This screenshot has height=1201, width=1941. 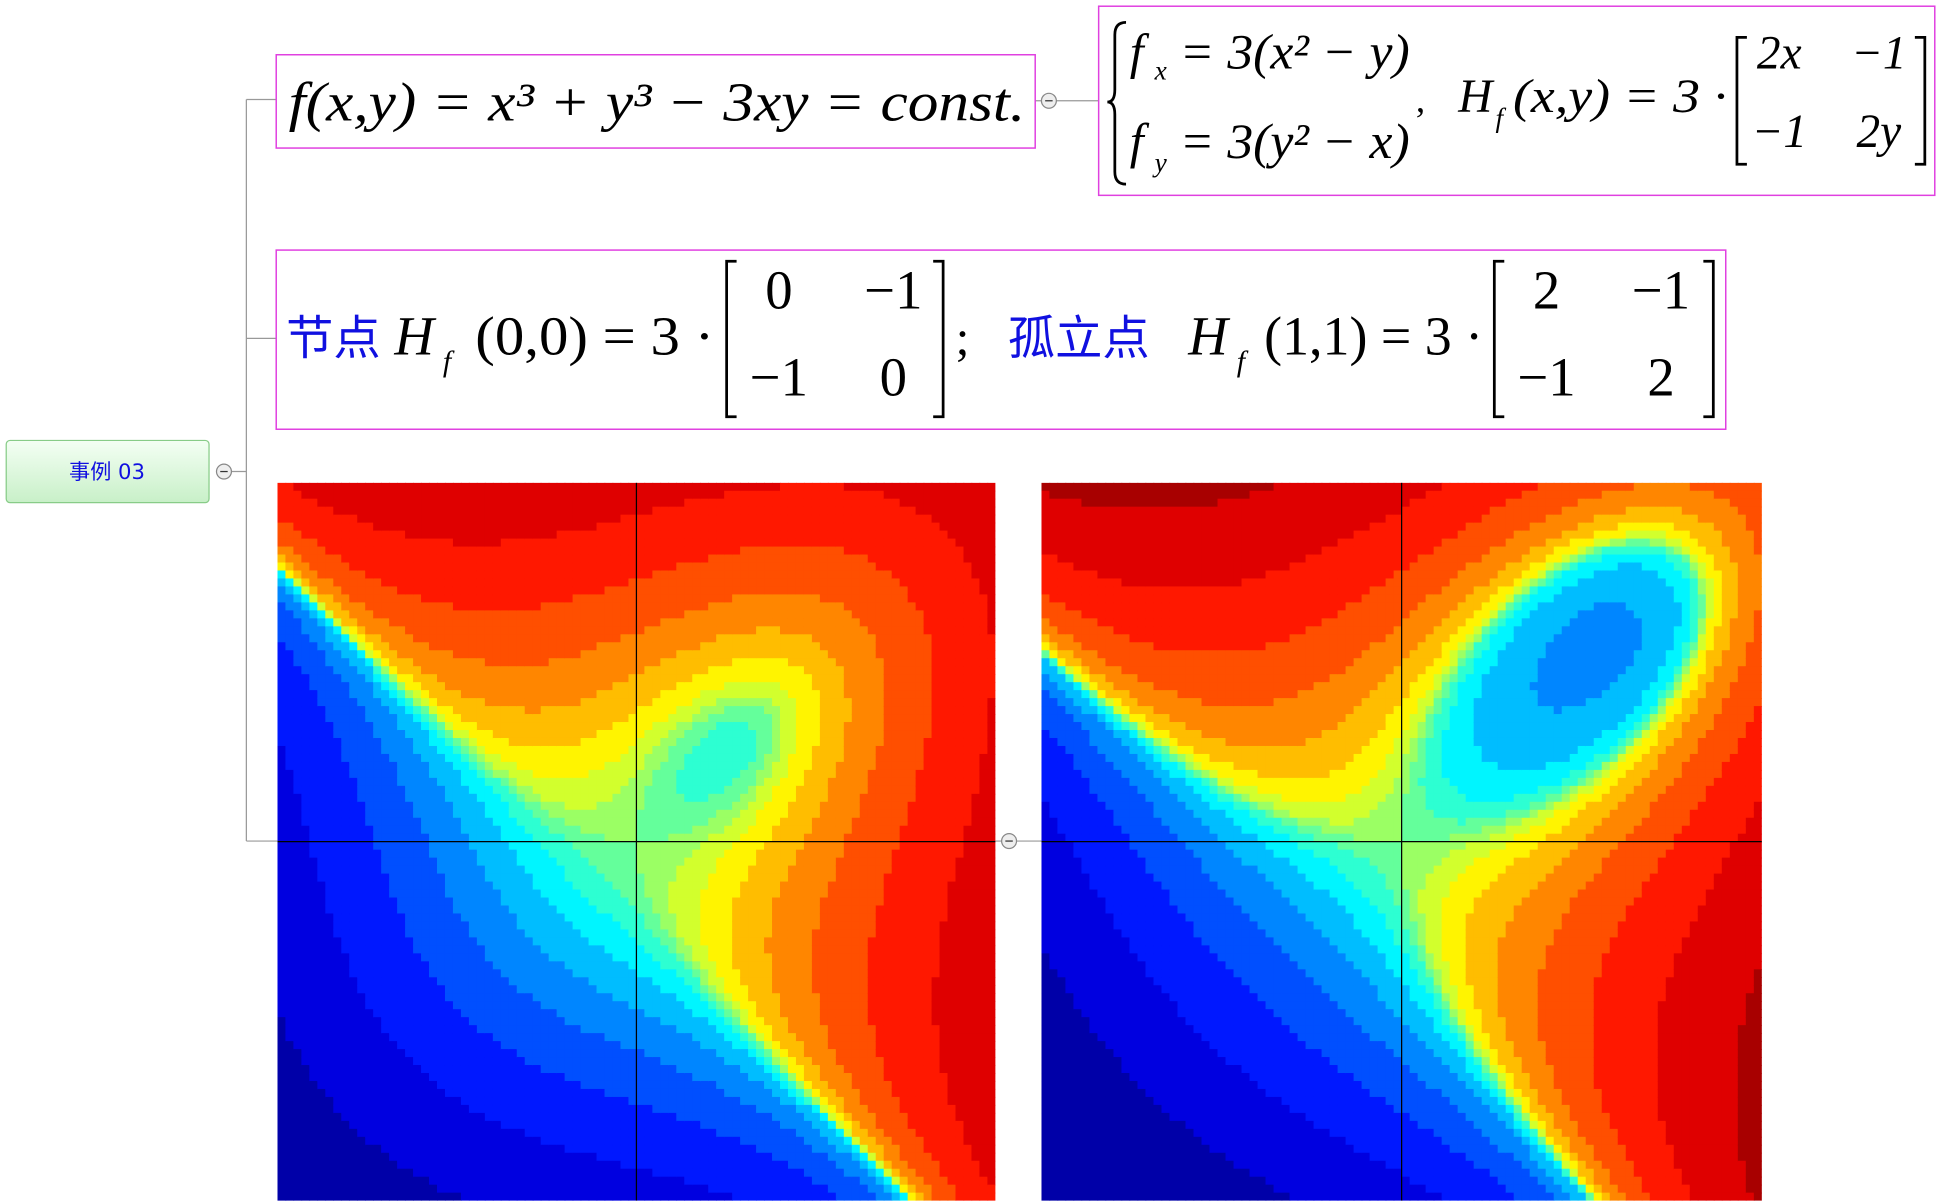 What do you see at coordinates (1516, 101) in the screenshot?
I see `gradient-node` at bounding box center [1516, 101].